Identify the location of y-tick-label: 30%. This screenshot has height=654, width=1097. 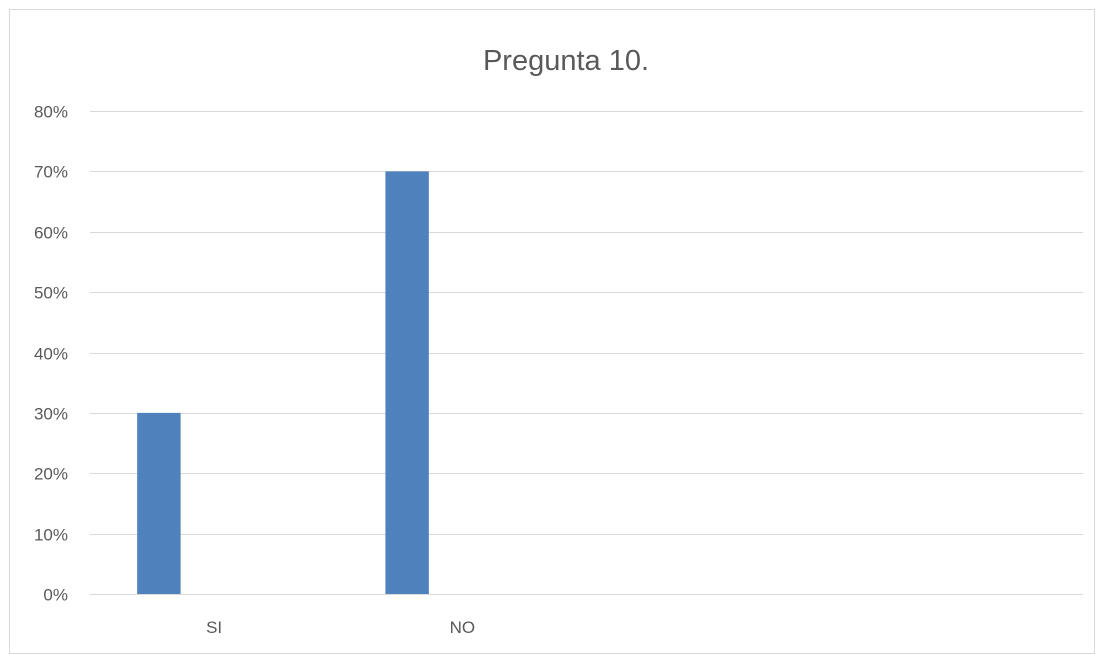
(51, 414).